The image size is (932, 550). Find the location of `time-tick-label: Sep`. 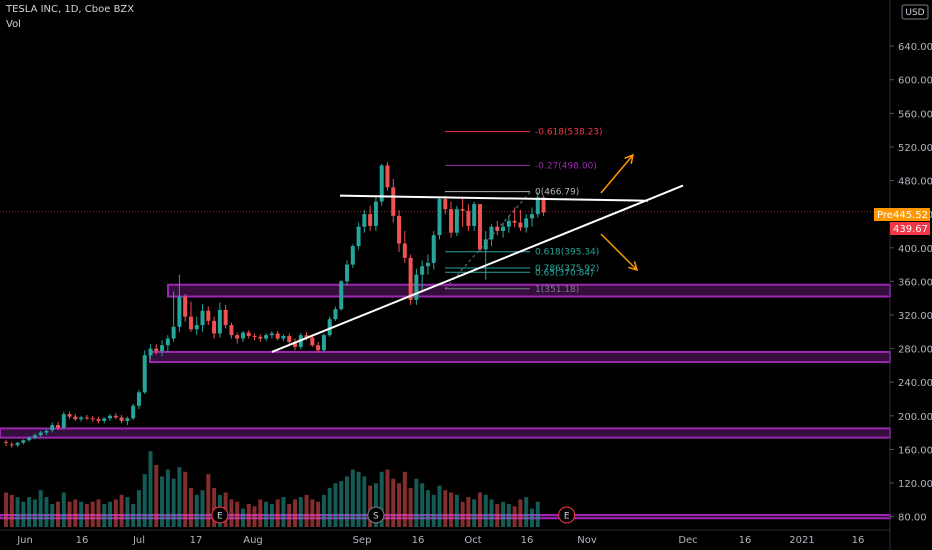

time-tick-label: Sep is located at coordinates (362, 540).